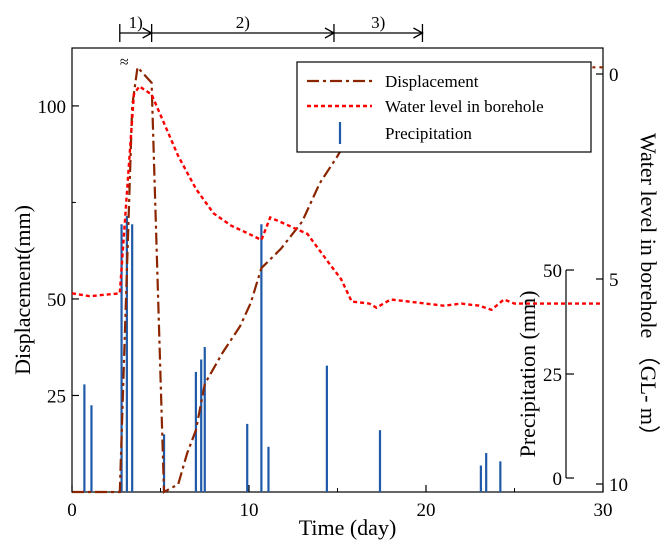 This screenshot has height=545, width=661. I want to click on y3-tick-label: 50, so click(552, 271).